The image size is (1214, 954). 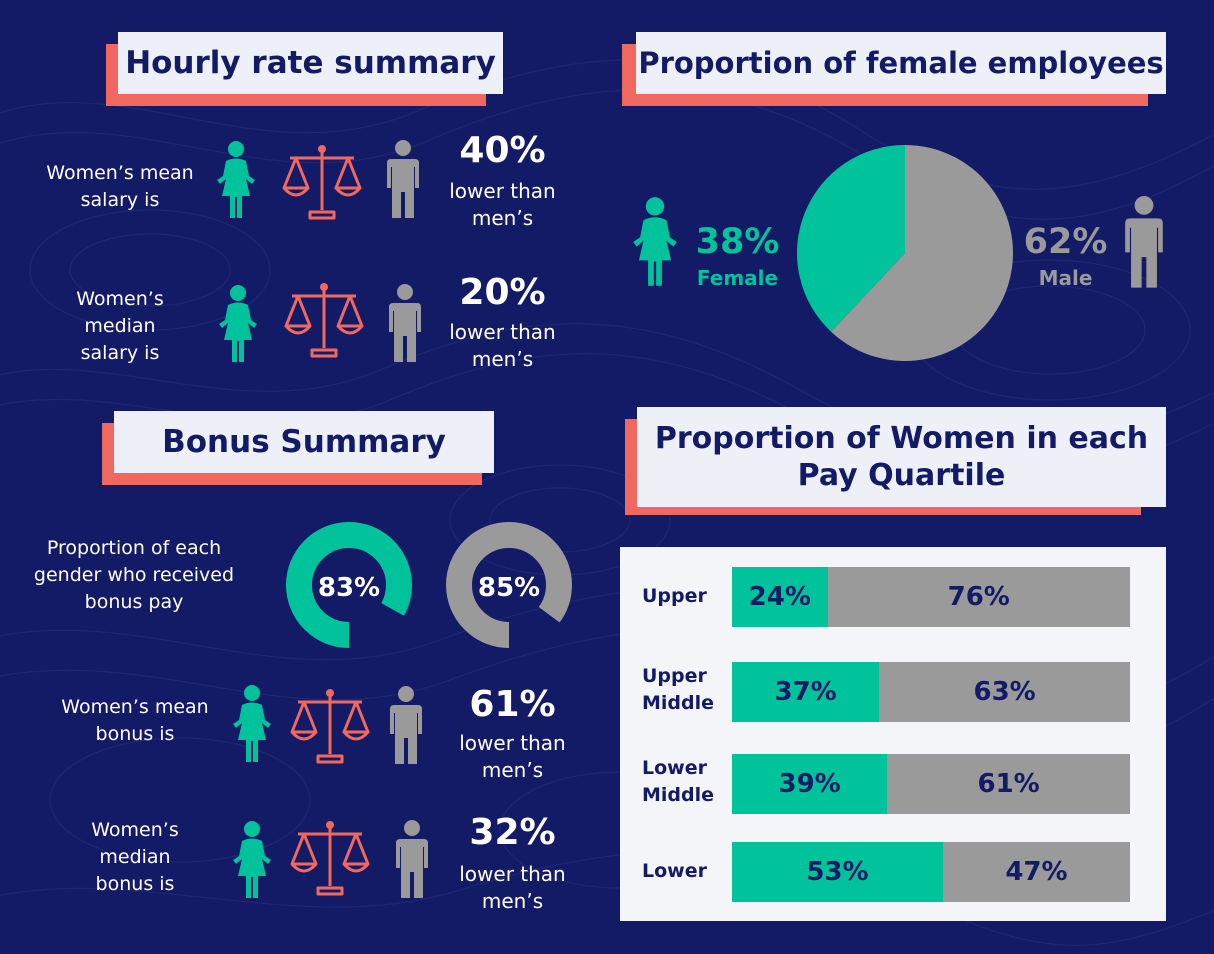 I want to click on bar-value-label: 76%, so click(x=978, y=597).